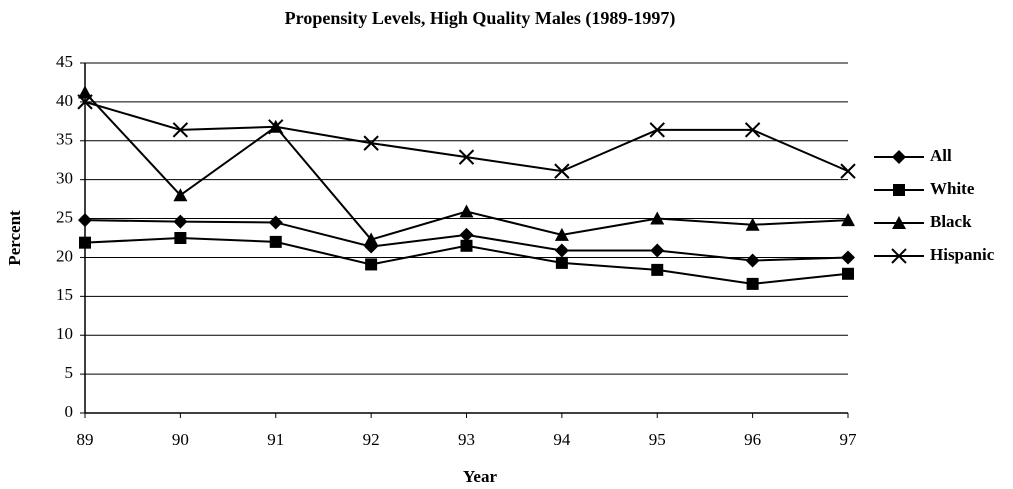  I want to click on y-axis-label: Percent, so click(14, 238).